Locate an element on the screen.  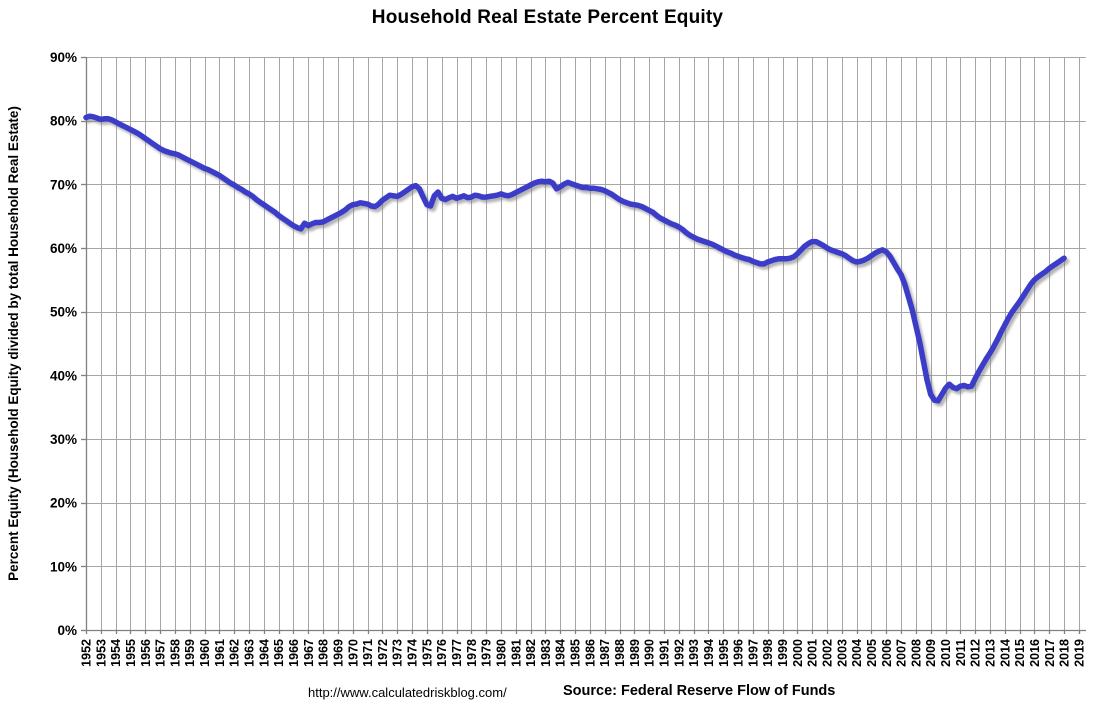
x-tick-label: 2001 is located at coordinates (813, 653).